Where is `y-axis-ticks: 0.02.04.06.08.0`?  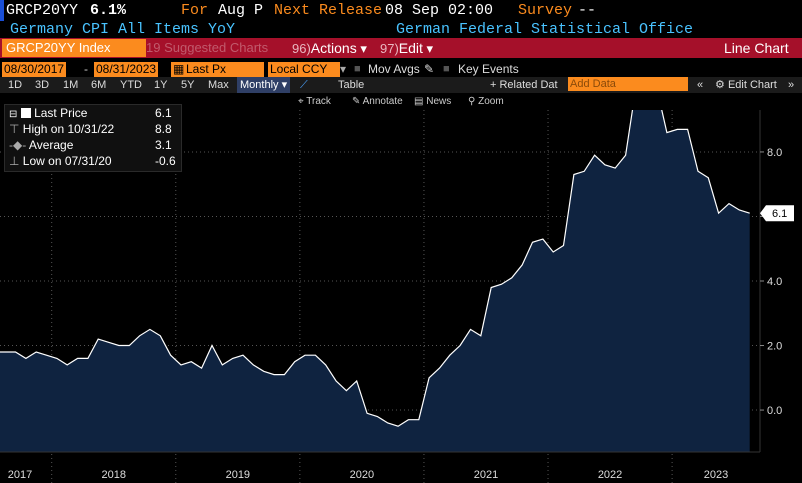
y-axis-ticks: 0.02.04.06.08.0 is located at coordinates (771, 282).